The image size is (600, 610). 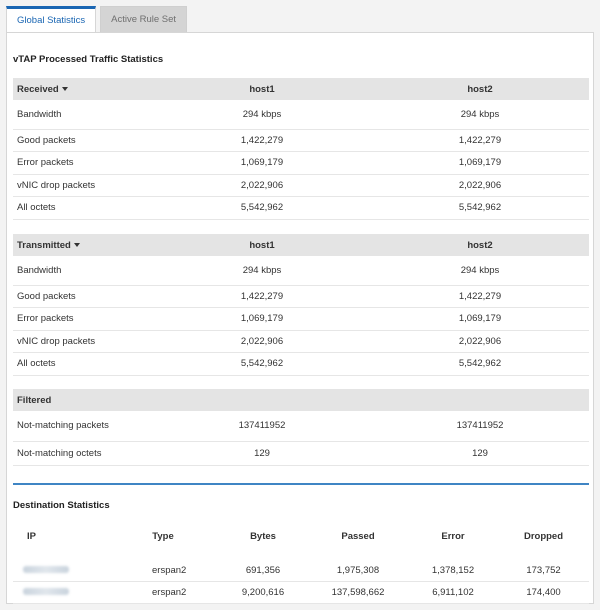 What do you see at coordinates (60, 536) in the screenshot?
I see `column-ip: IP` at bounding box center [60, 536].